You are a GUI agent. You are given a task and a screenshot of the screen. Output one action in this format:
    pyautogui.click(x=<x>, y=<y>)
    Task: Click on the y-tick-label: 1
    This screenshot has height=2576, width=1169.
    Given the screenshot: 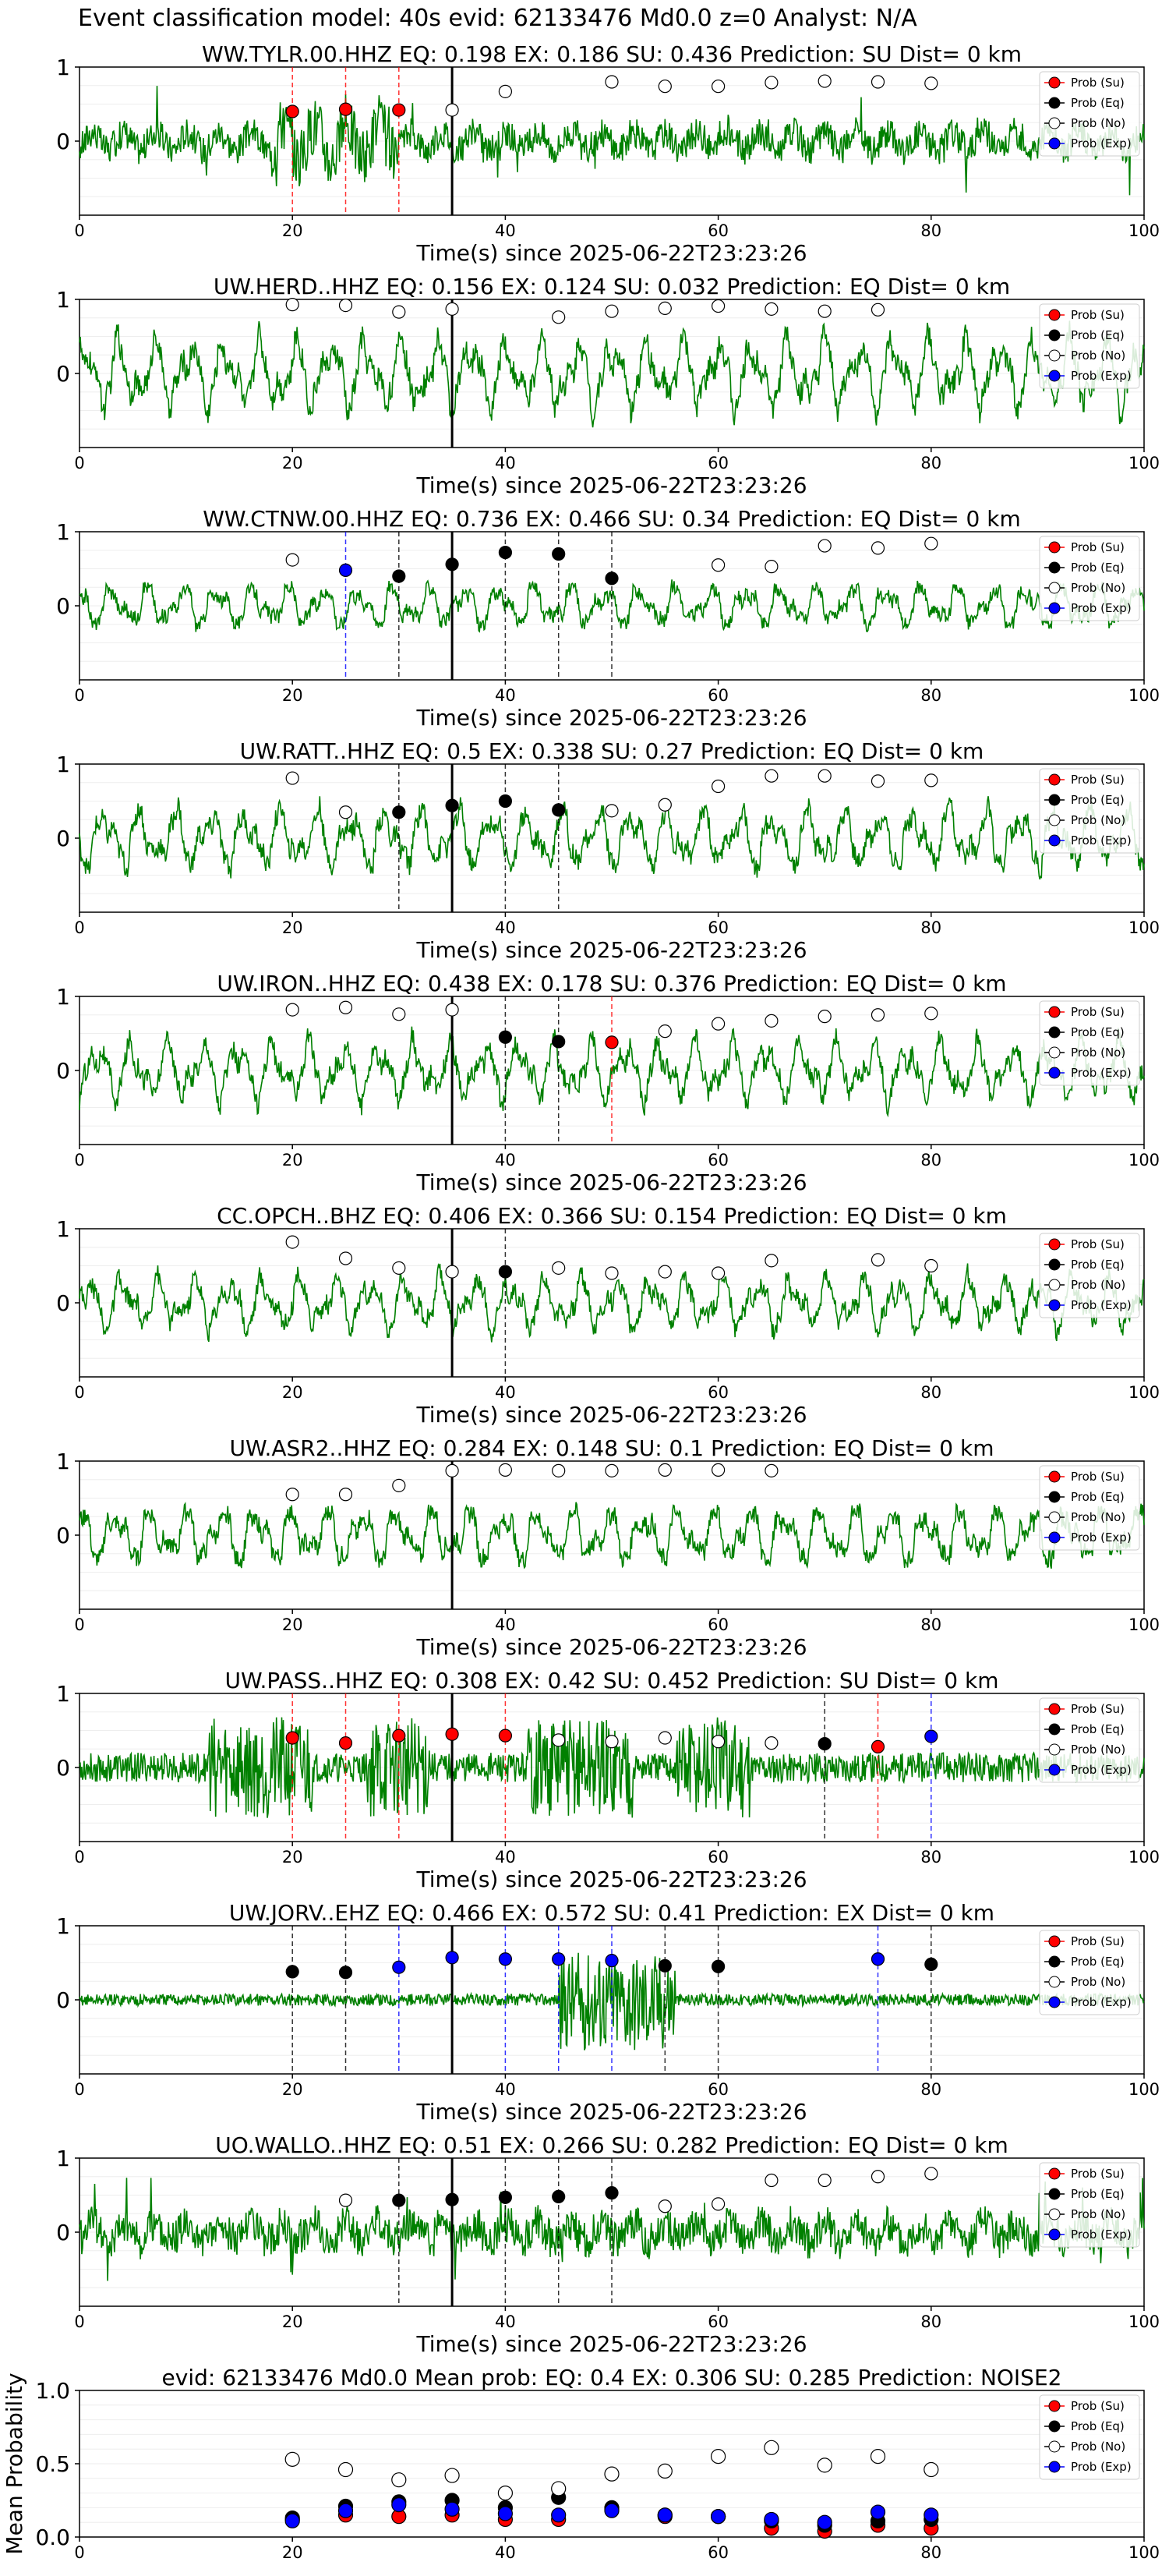 What is the action you would take?
    pyautogui.click(x=63, y=532)
    